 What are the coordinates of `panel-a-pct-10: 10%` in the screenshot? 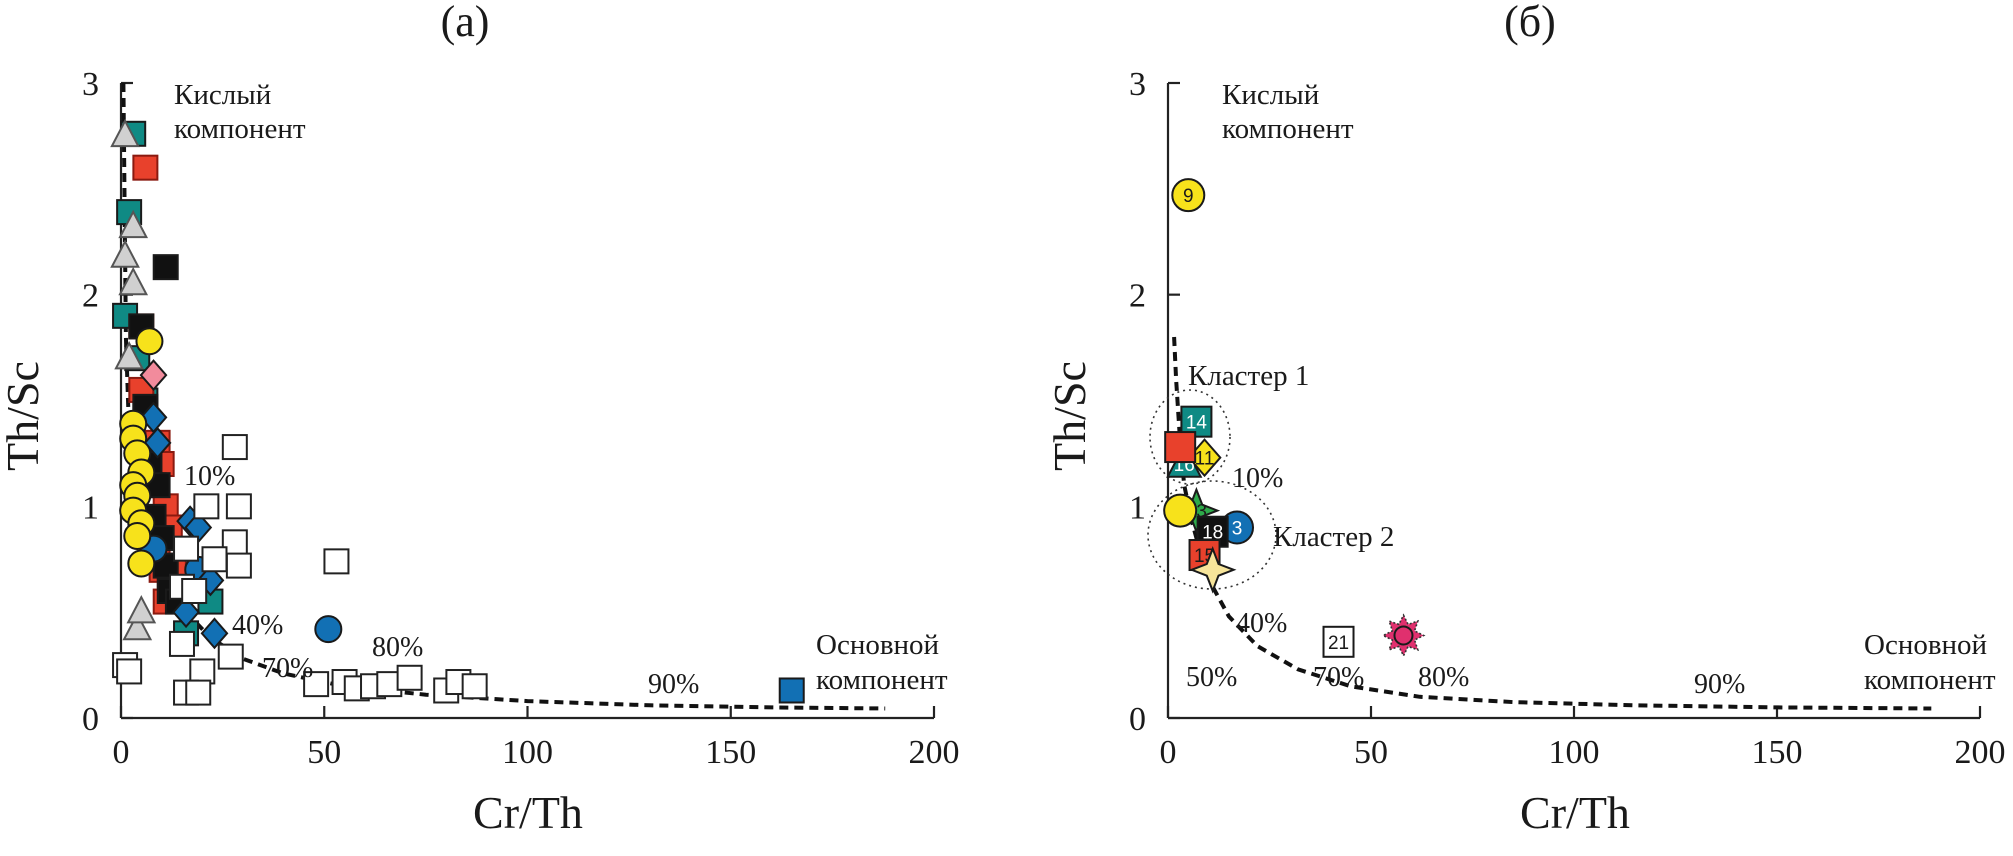 It's located at (209, 476).